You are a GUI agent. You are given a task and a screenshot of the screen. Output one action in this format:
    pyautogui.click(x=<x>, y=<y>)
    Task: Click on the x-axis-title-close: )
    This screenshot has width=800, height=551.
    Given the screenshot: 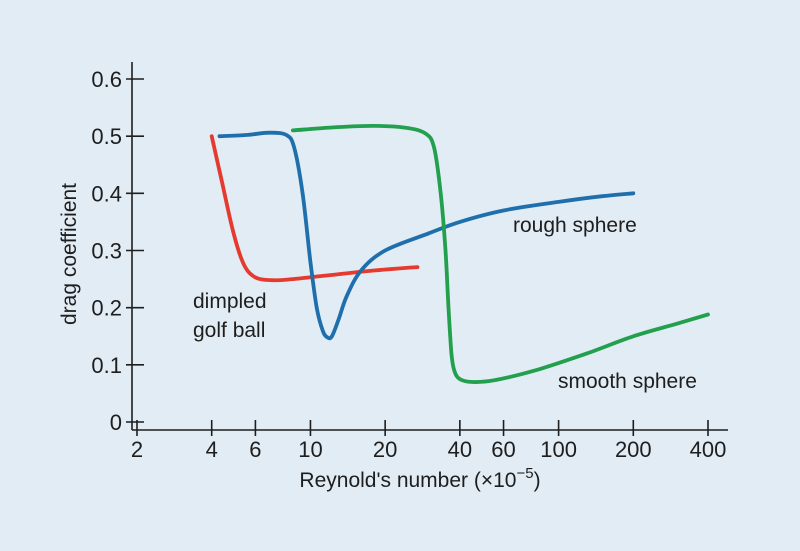 What is the action you would take?
    pyautogui.click(x=537, y=480)
    